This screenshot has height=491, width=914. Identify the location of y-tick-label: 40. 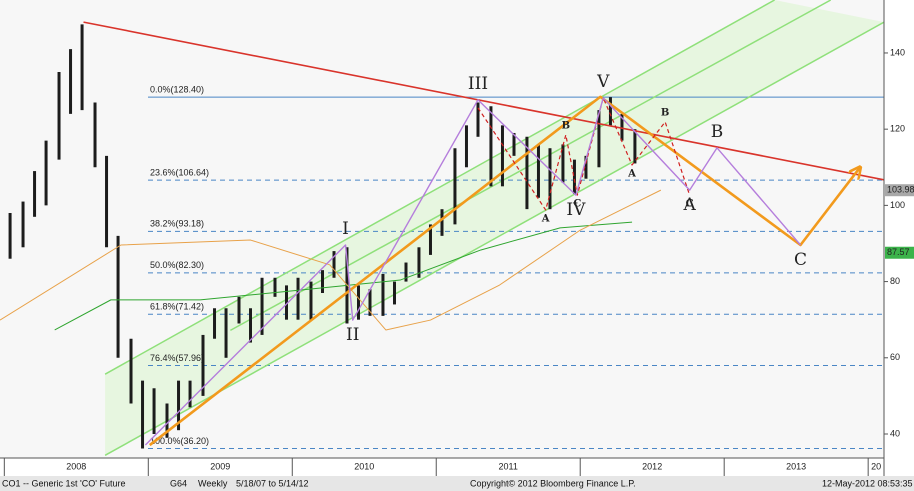
(895, 433).